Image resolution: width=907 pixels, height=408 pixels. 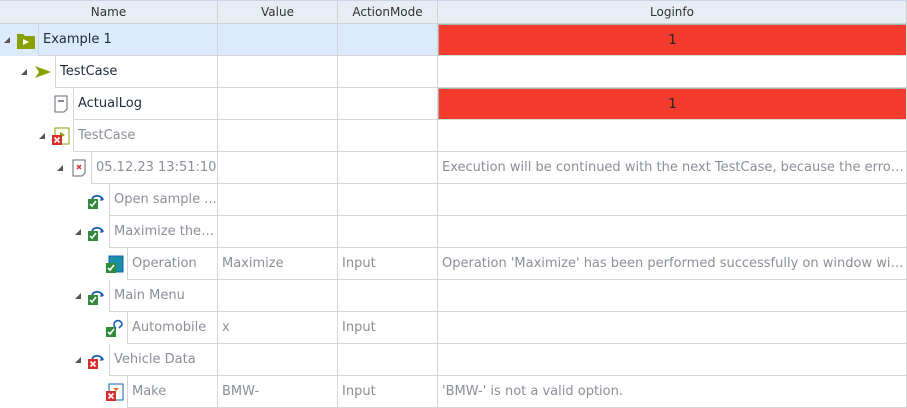 What do you see at coordinates (115, 264) in the screenshot?
I see `window-operation-passed-icon` at bounding box center [115, 264].